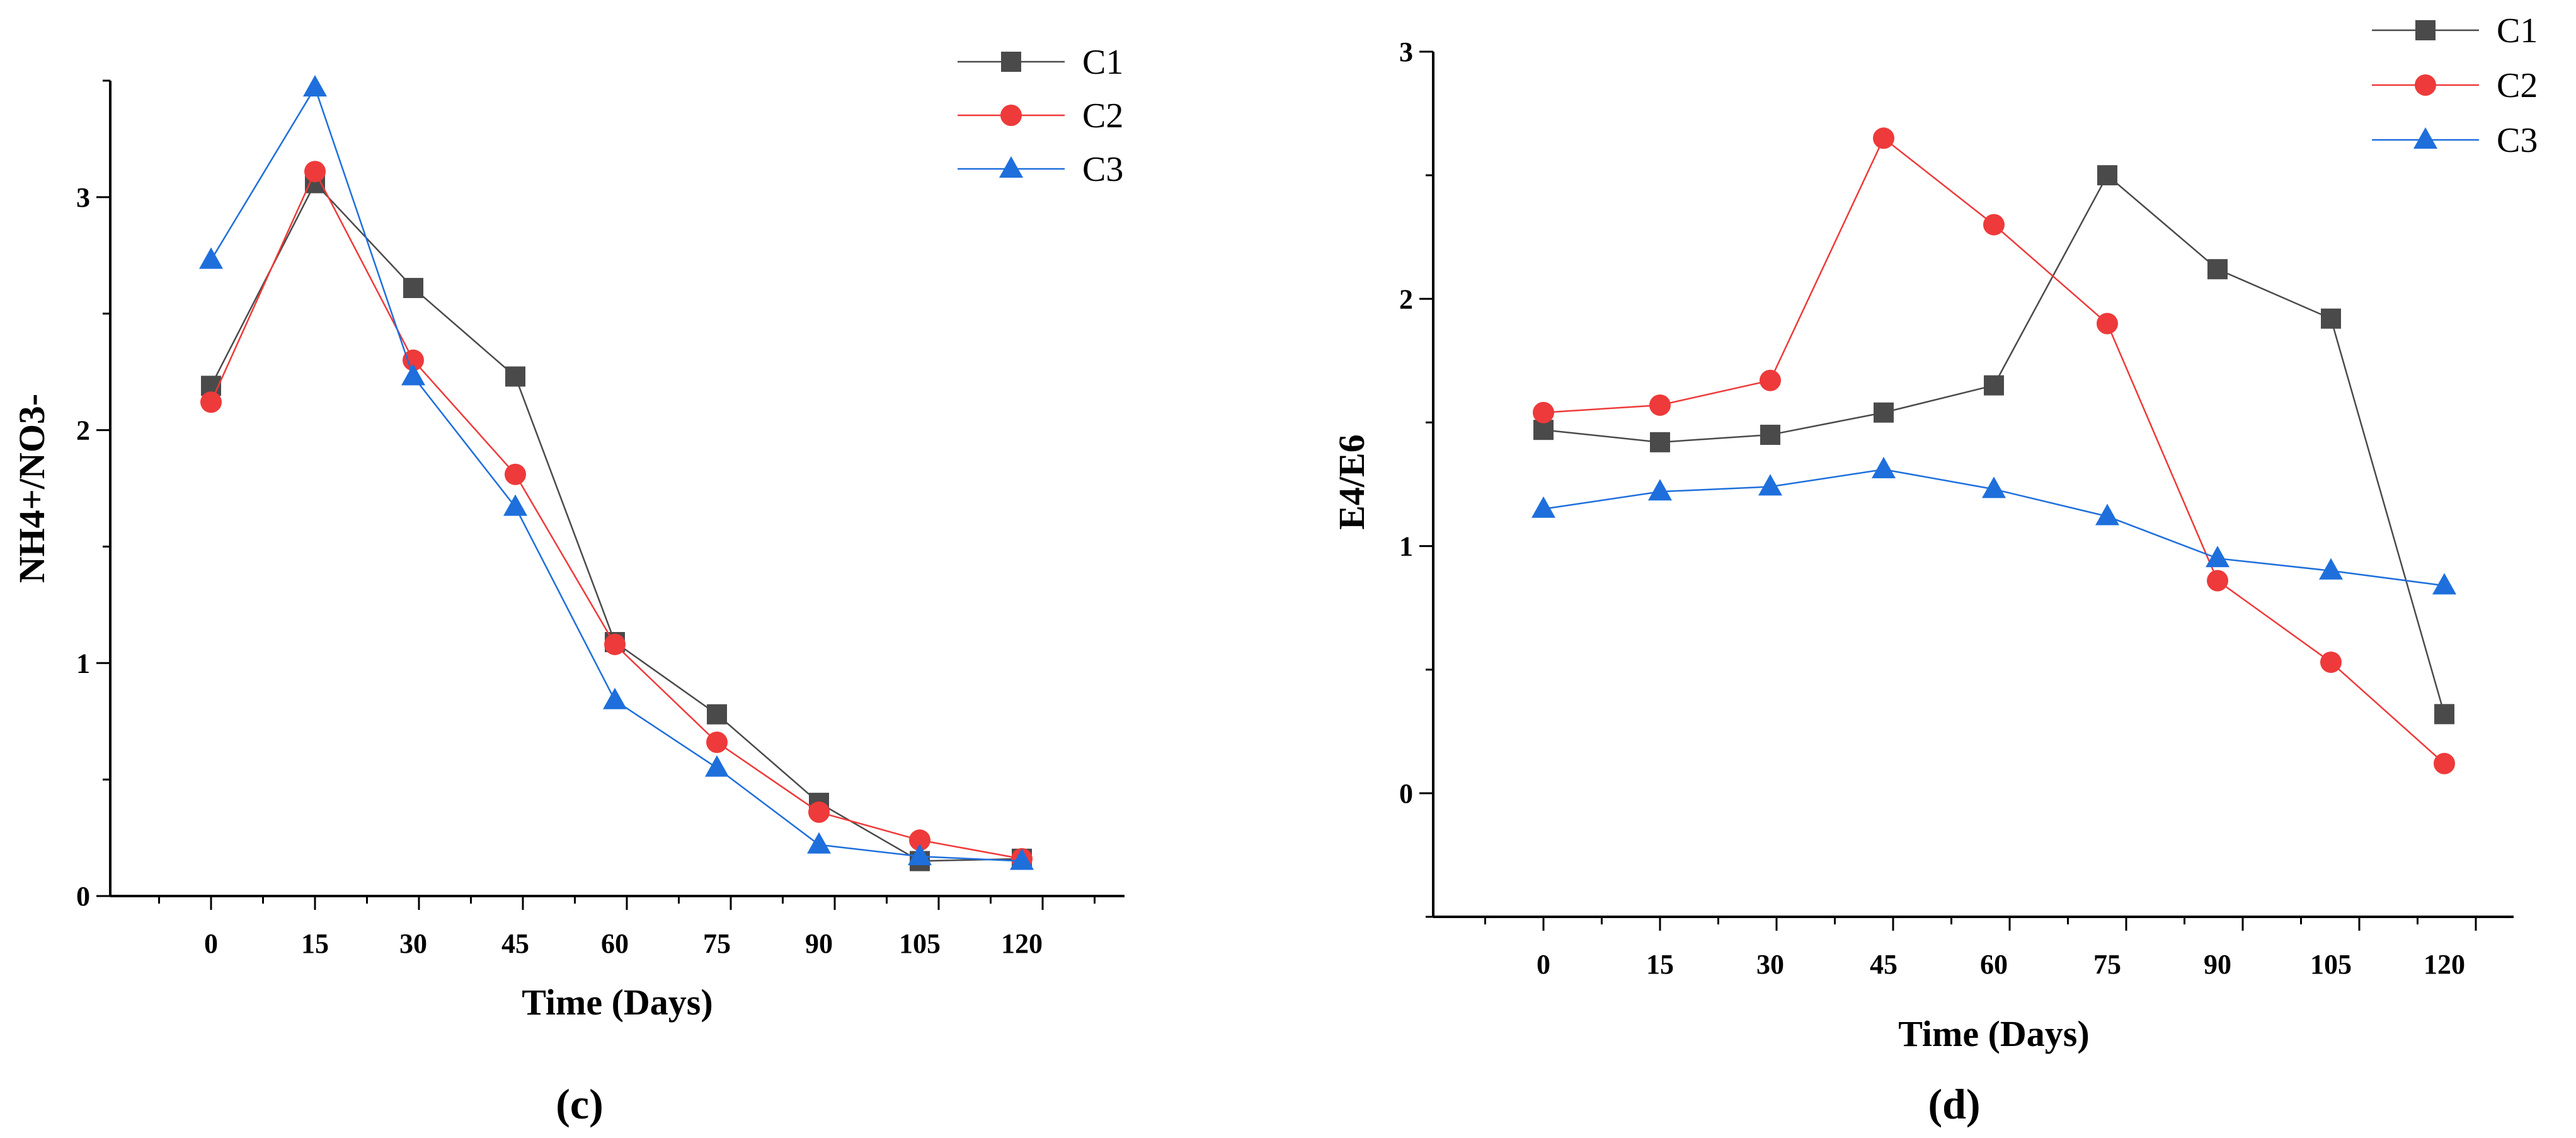 The width and height of the screenshot is (2576, 1138). I want to click on y-axis-title: E4/E6, so click(1351, 482).